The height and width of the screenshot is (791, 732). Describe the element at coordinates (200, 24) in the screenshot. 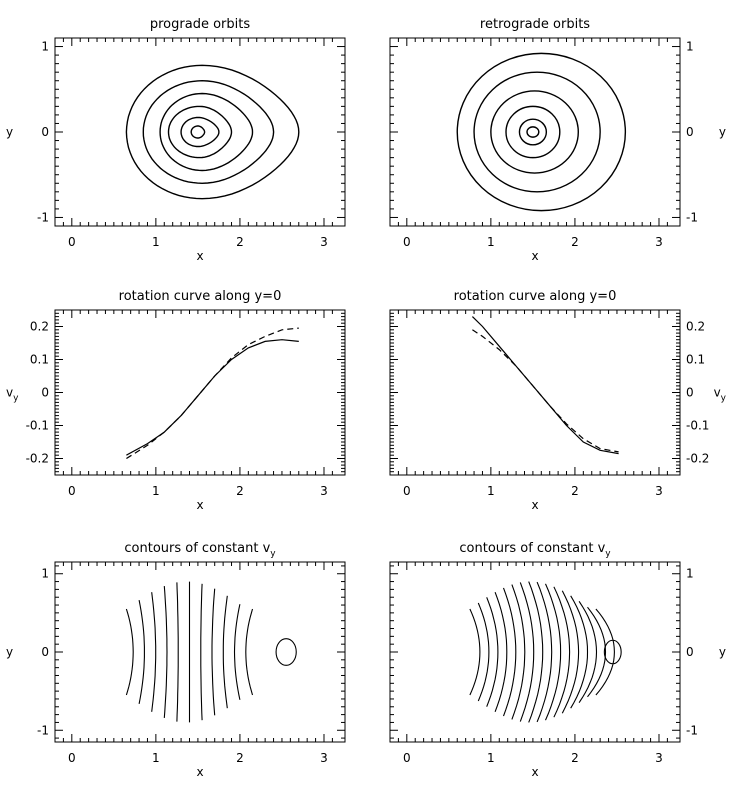

I see `chart-title: prograde orbits` at that location.